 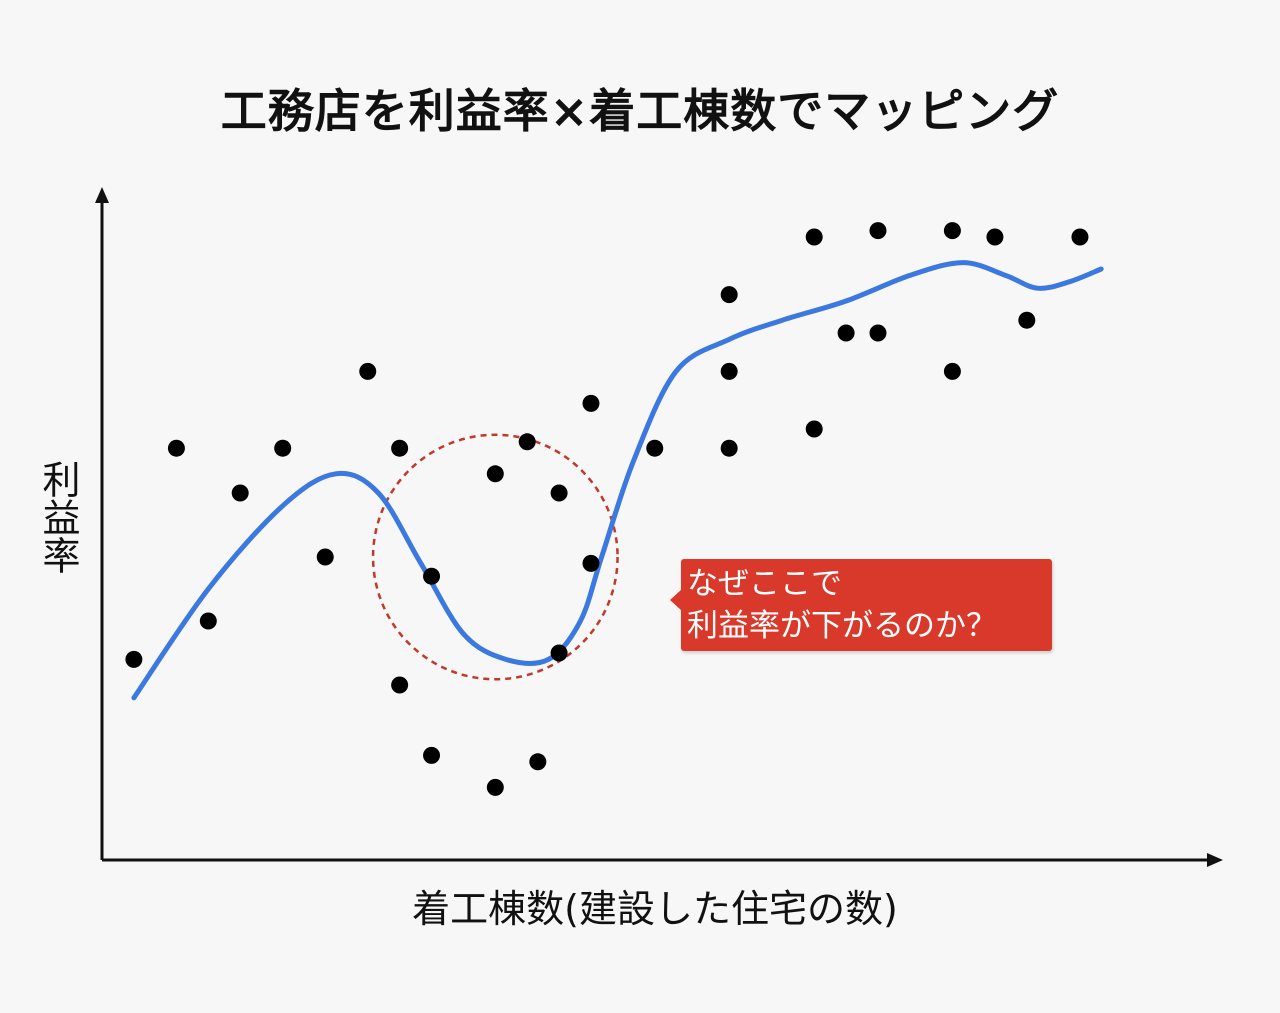 I want to click on highlight-circle, so click(x=495, y=557).